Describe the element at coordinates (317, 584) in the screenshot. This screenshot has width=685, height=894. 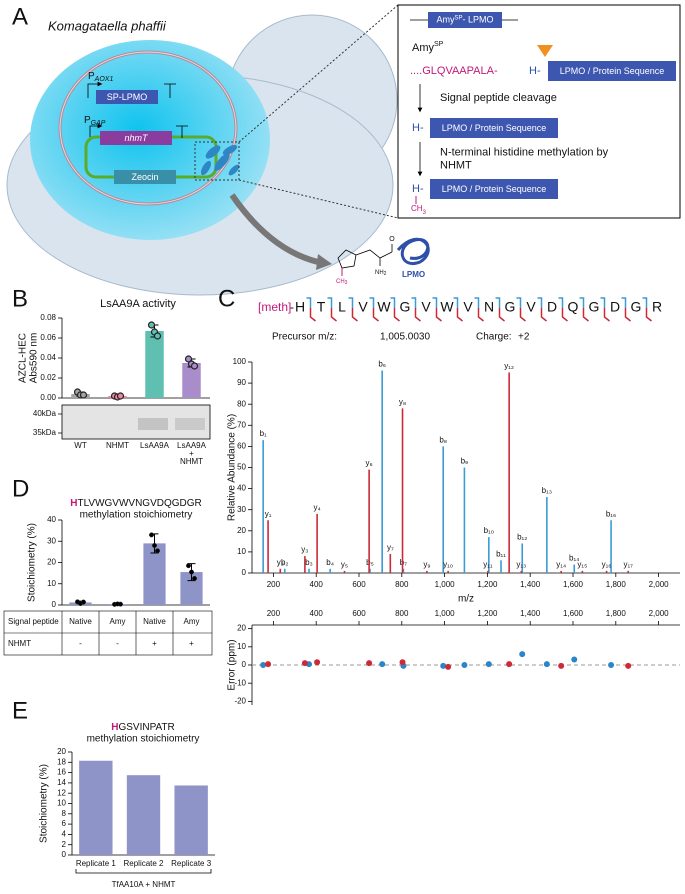
I see `x-tick-label: 400` at that location.